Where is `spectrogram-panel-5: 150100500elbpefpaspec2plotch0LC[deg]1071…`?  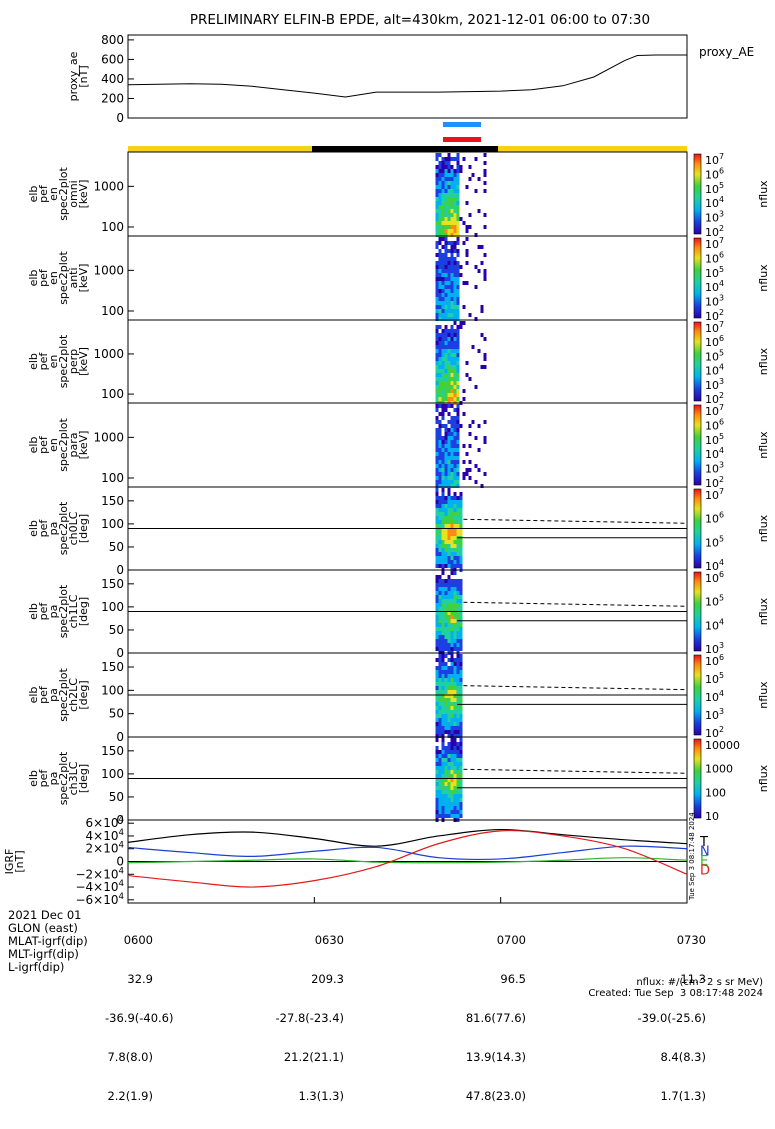 spectrogram-panel-5: 150100500elbpefpaspec2plotch0LC[deg]1071… is located at coordinates (398, 531).